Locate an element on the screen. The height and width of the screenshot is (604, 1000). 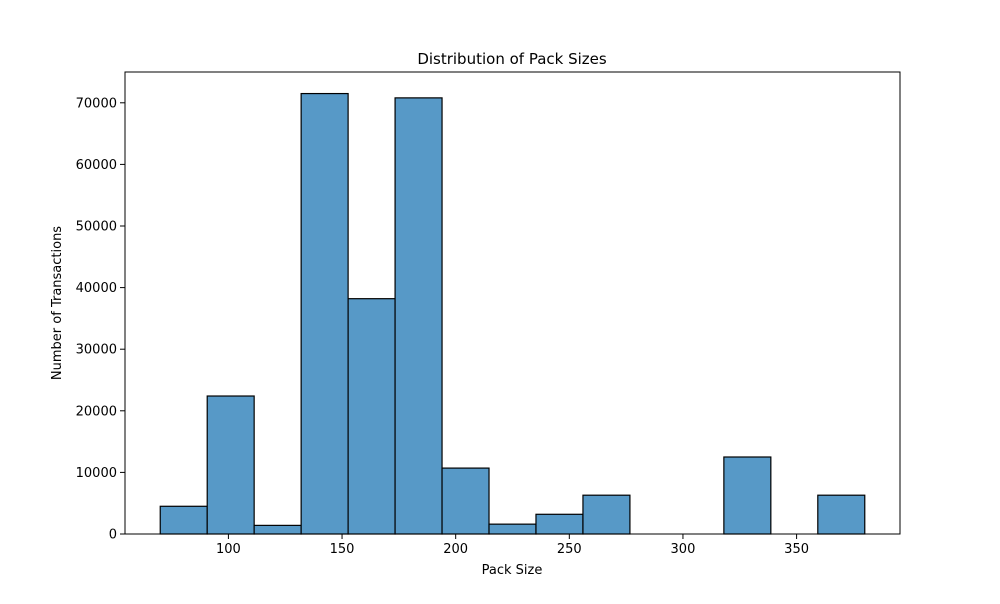
y-tick-label: 50000 is located at coordinates (96, 227).